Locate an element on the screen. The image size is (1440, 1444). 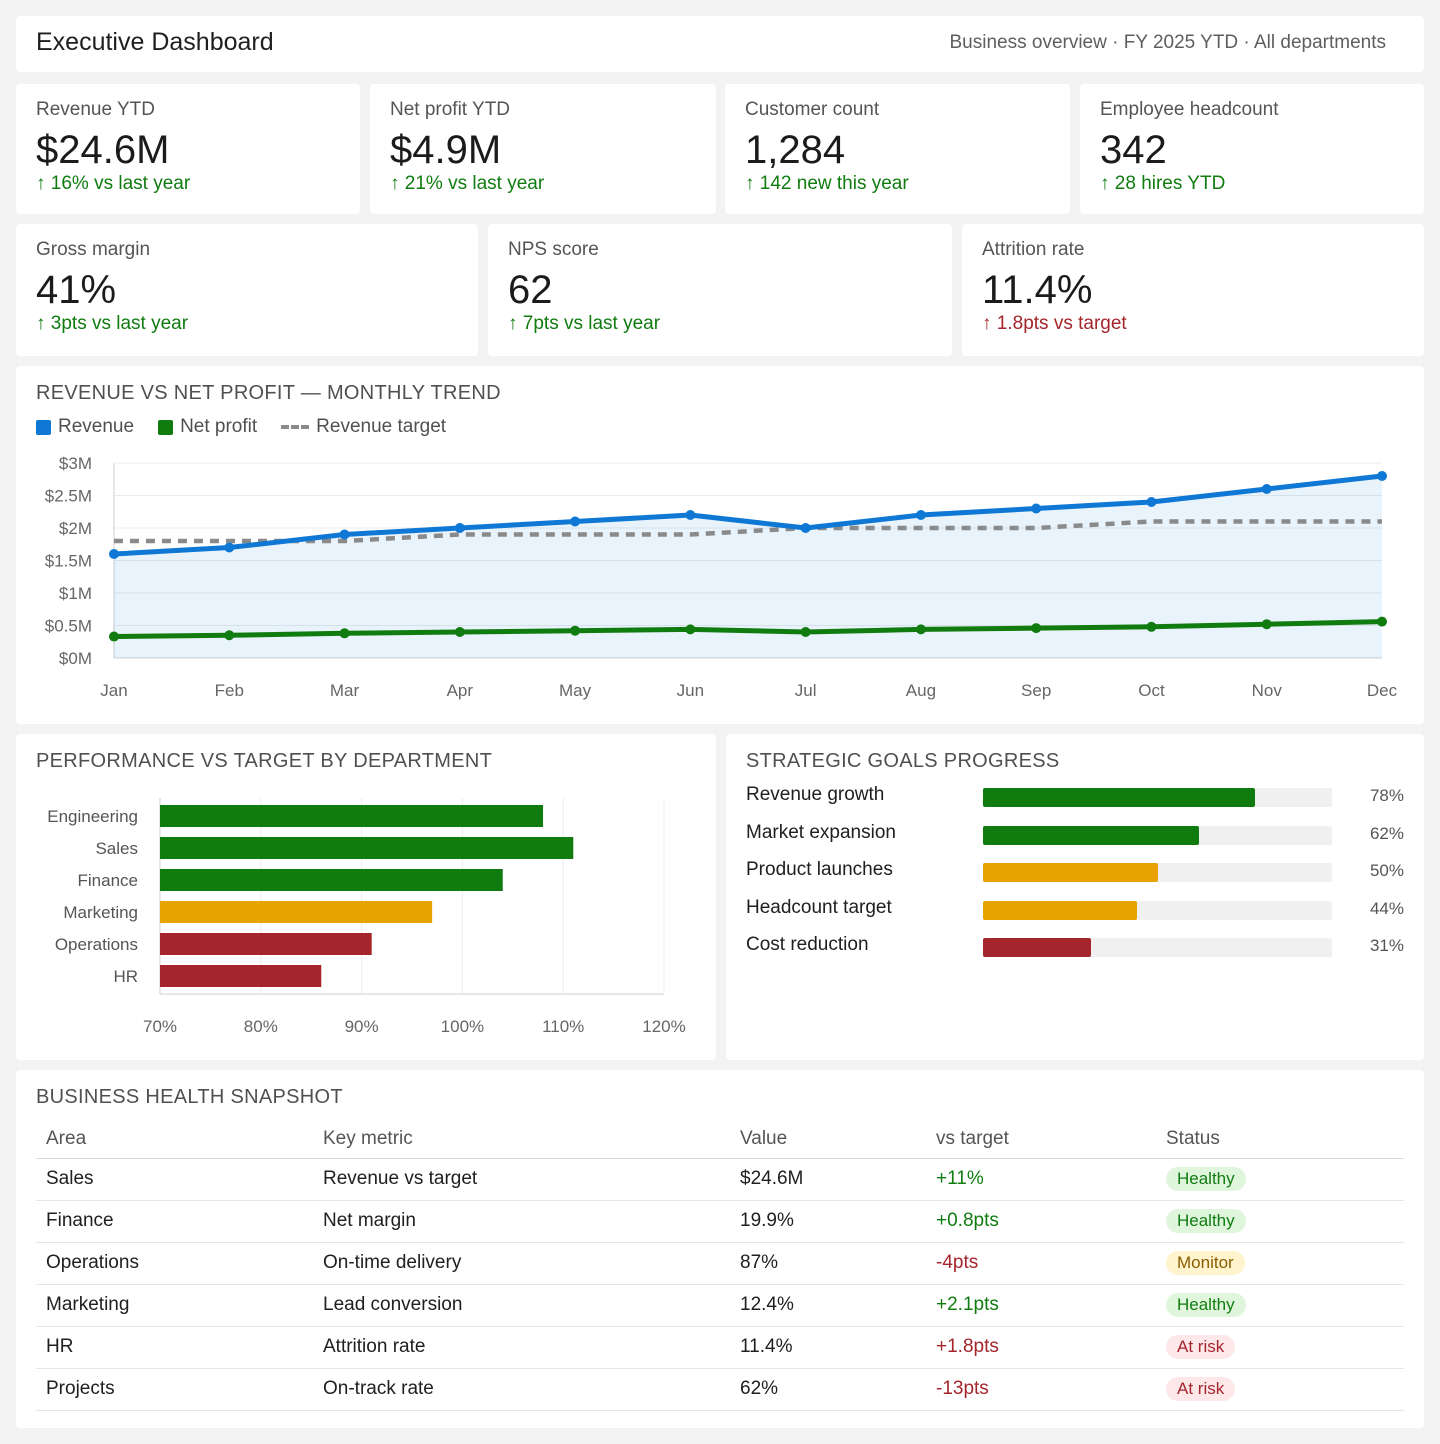
kpi-delta: ↑ 142 new this year is located at coordinates (827, 183).